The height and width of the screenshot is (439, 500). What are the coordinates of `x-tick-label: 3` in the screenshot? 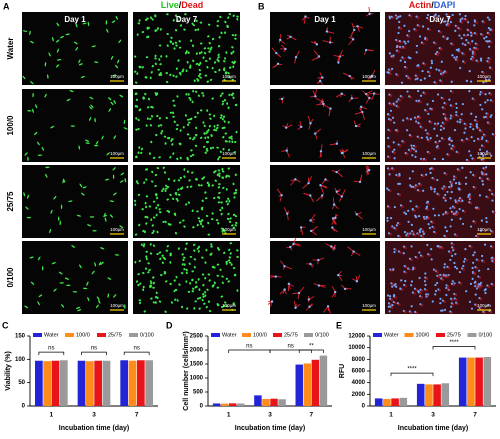 It's located at (433, 415).